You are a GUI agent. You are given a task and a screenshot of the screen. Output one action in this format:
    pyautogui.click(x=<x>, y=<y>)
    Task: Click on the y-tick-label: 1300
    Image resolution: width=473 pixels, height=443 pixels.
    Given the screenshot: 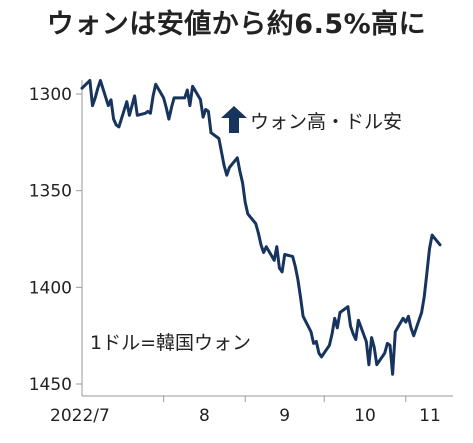 What is the action you would take?
    pyautogui.click(x=50, y=95)
    